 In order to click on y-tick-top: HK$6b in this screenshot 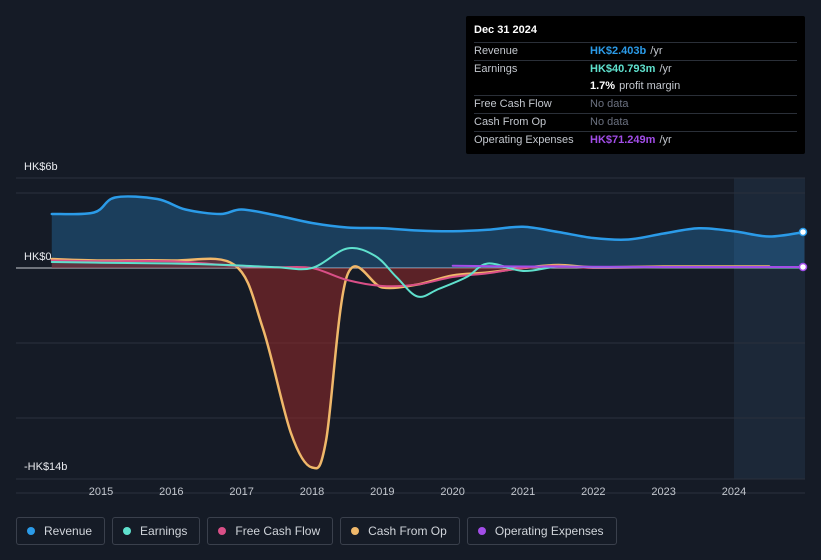, I will do `click(41, 167)`.